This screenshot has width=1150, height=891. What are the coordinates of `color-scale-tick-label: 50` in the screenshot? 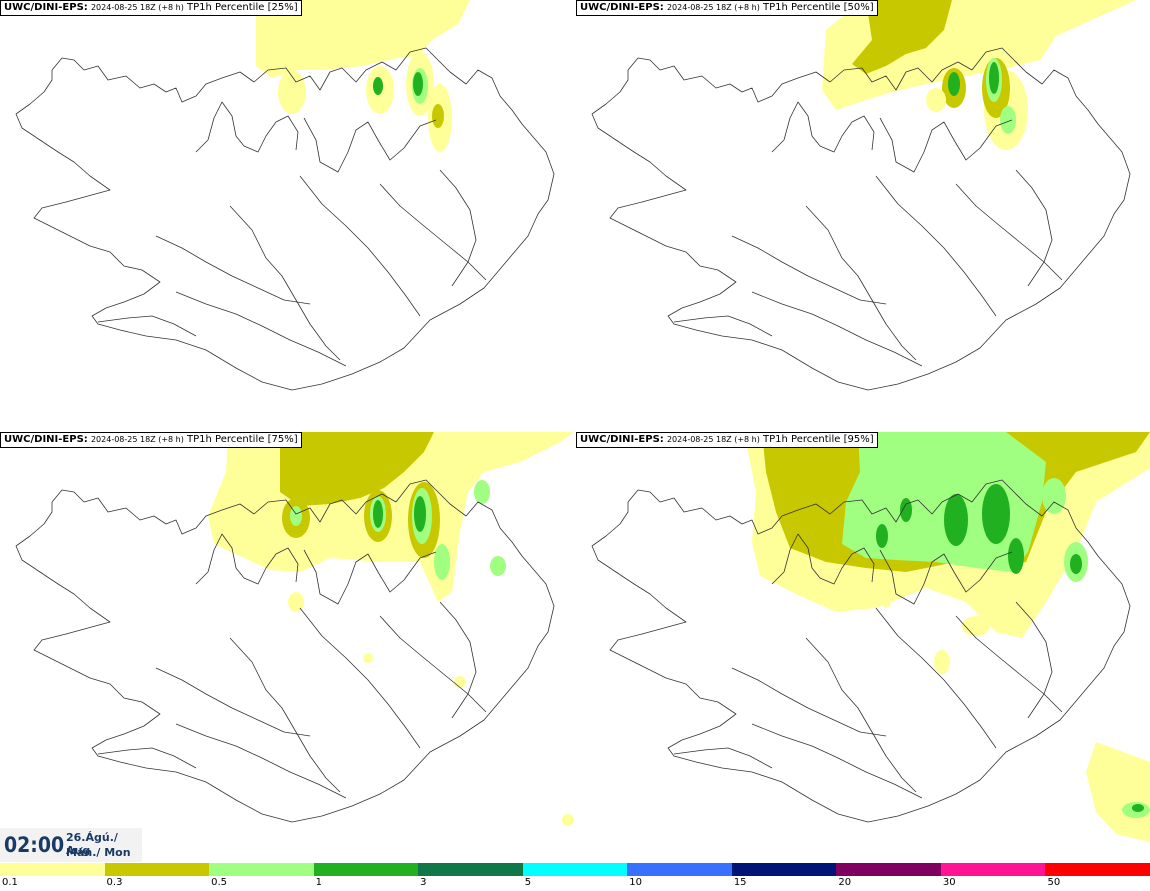 It's located at (1054, 882).